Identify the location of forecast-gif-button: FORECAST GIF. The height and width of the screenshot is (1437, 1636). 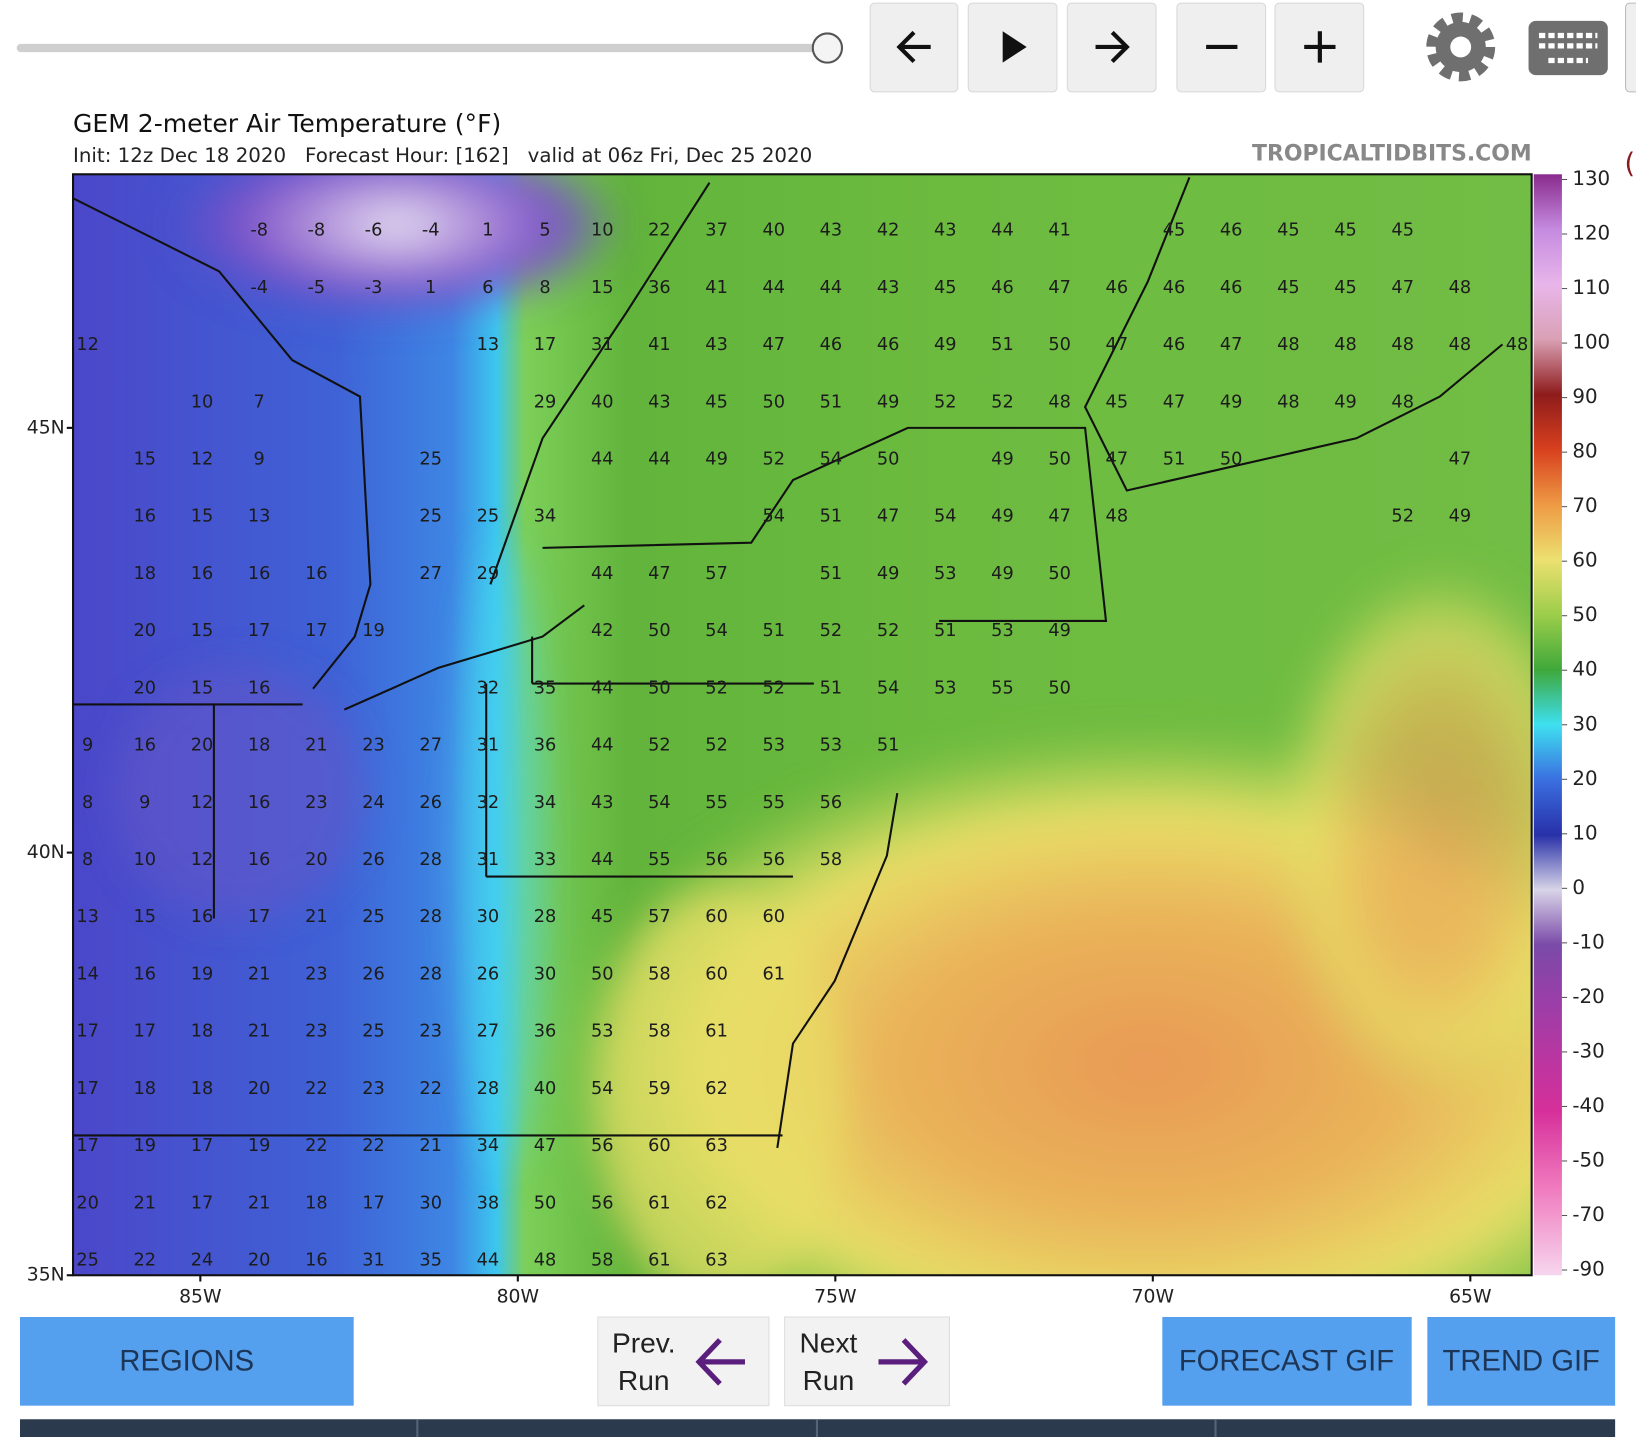
(1287, 1361).